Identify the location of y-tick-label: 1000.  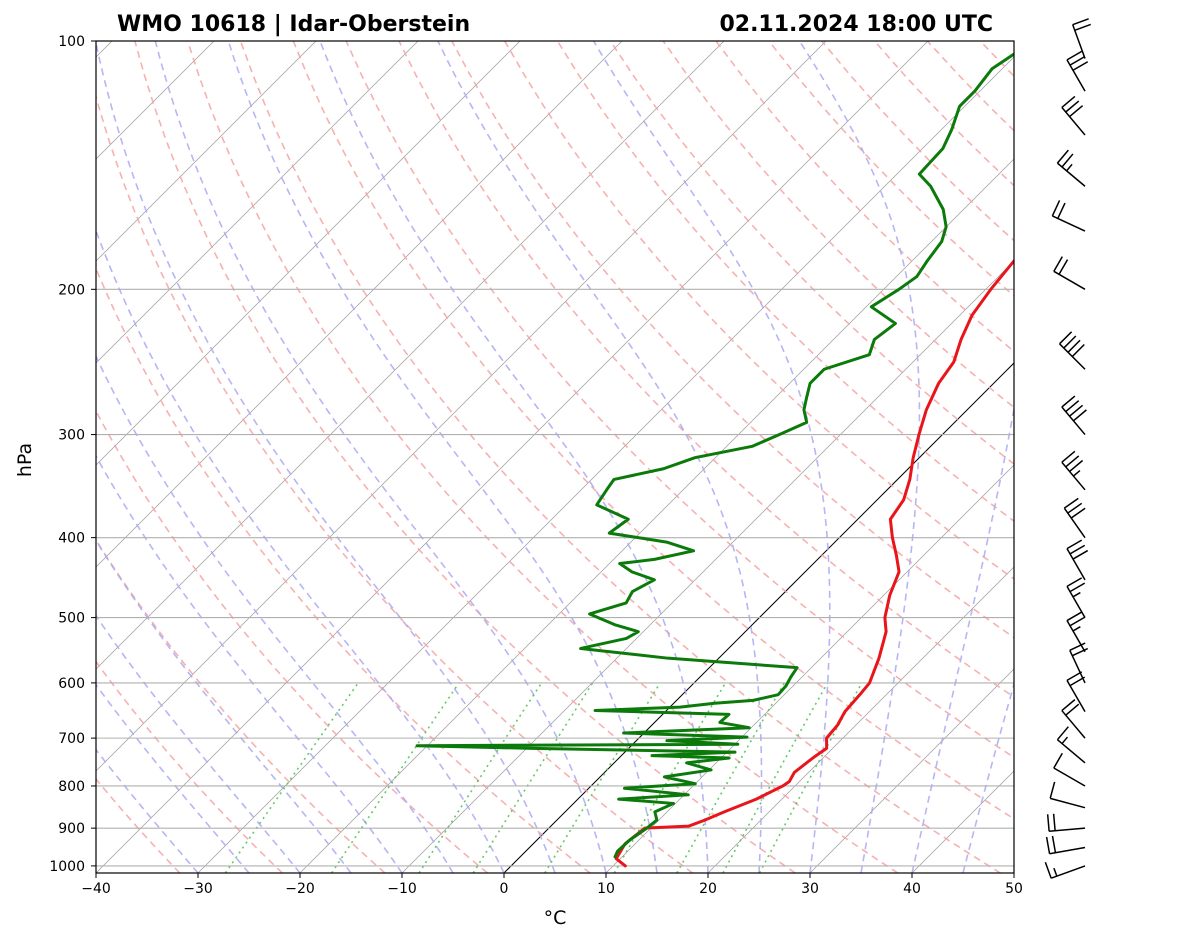
(67, 867).